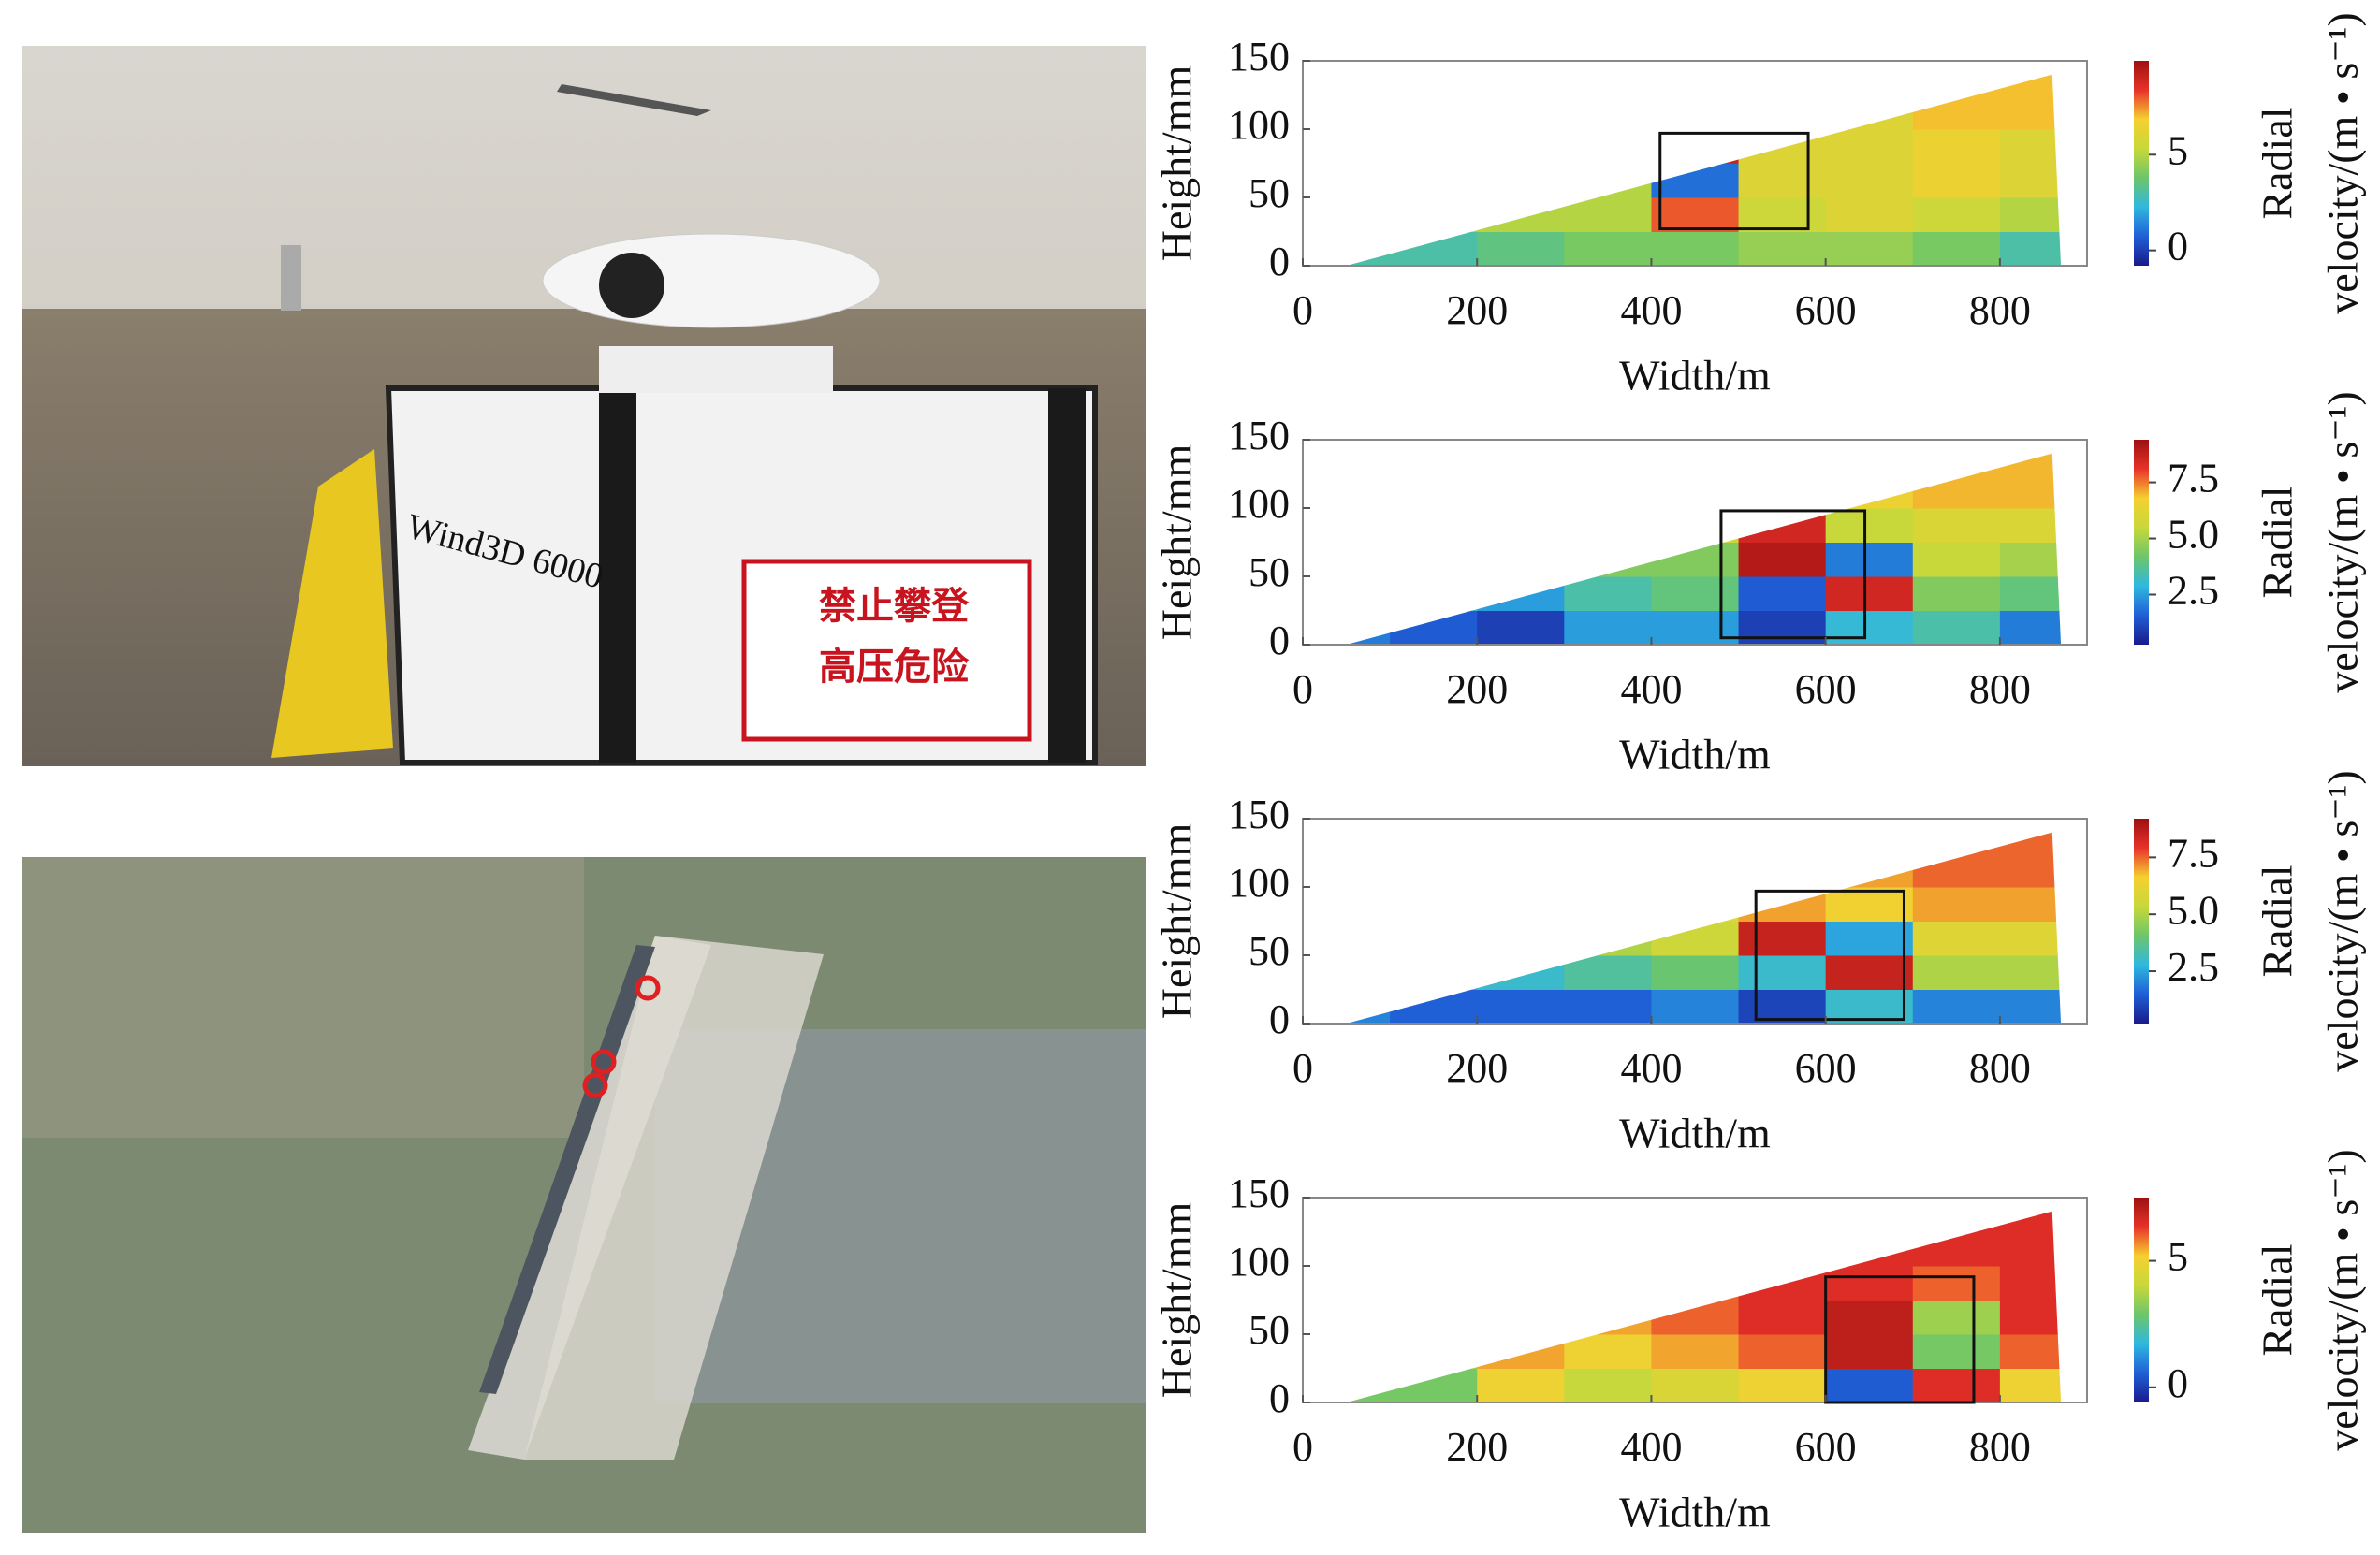 This screenshot has width=2380, height=1555. What do you see at coordinates (1177, 542) in the screenshot?
I see `y-axis-label: Height/mm` at bounding box center [1177, 542].